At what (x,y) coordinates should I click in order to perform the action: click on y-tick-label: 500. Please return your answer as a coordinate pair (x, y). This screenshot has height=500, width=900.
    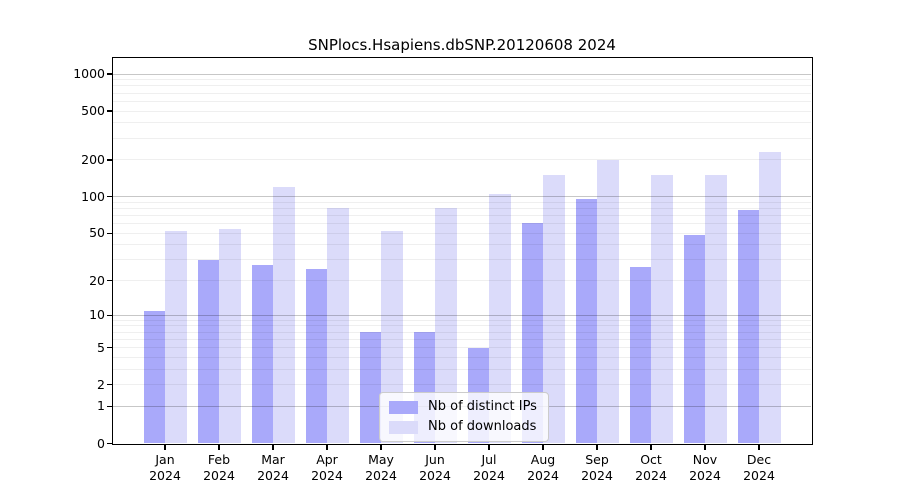
    Looking at the image, I should click on (93, 111).